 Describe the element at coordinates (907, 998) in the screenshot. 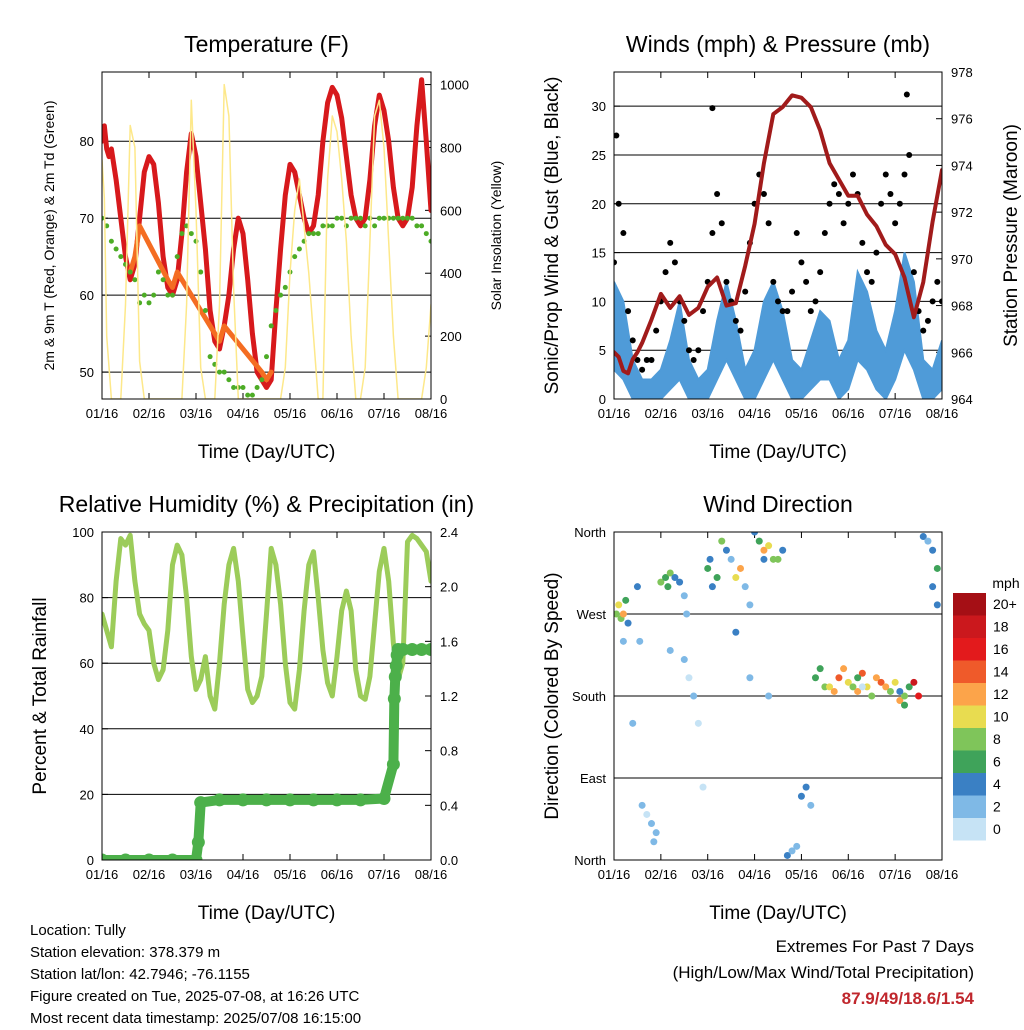

I see `extremes-values: 87.9/49/18.6/1.54` at that location.